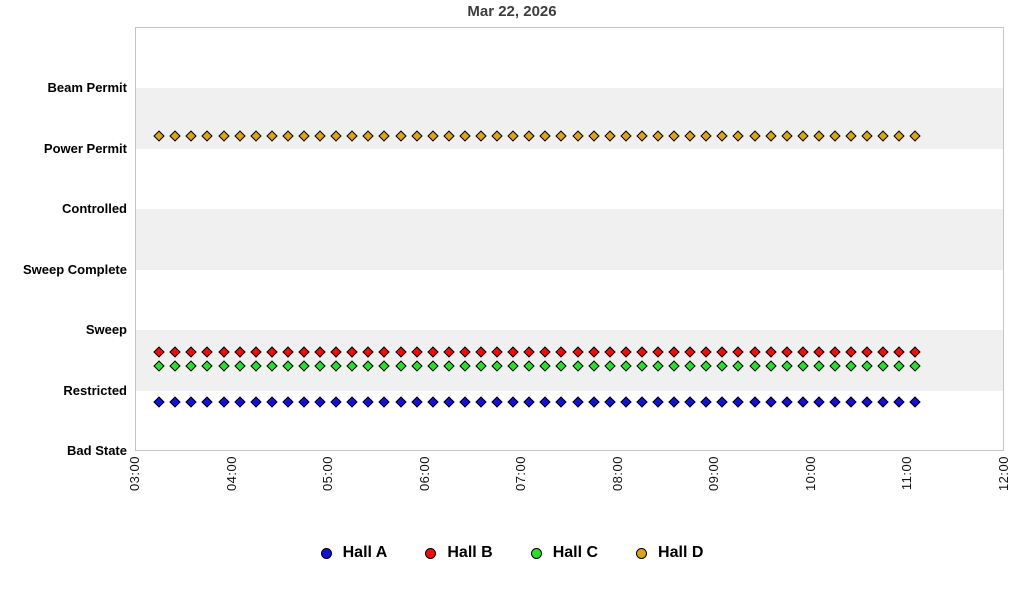  Describe the element at coordinates (512, 11) in the screenshot. I see `chart-title: Mar 22, 2026` at that location.